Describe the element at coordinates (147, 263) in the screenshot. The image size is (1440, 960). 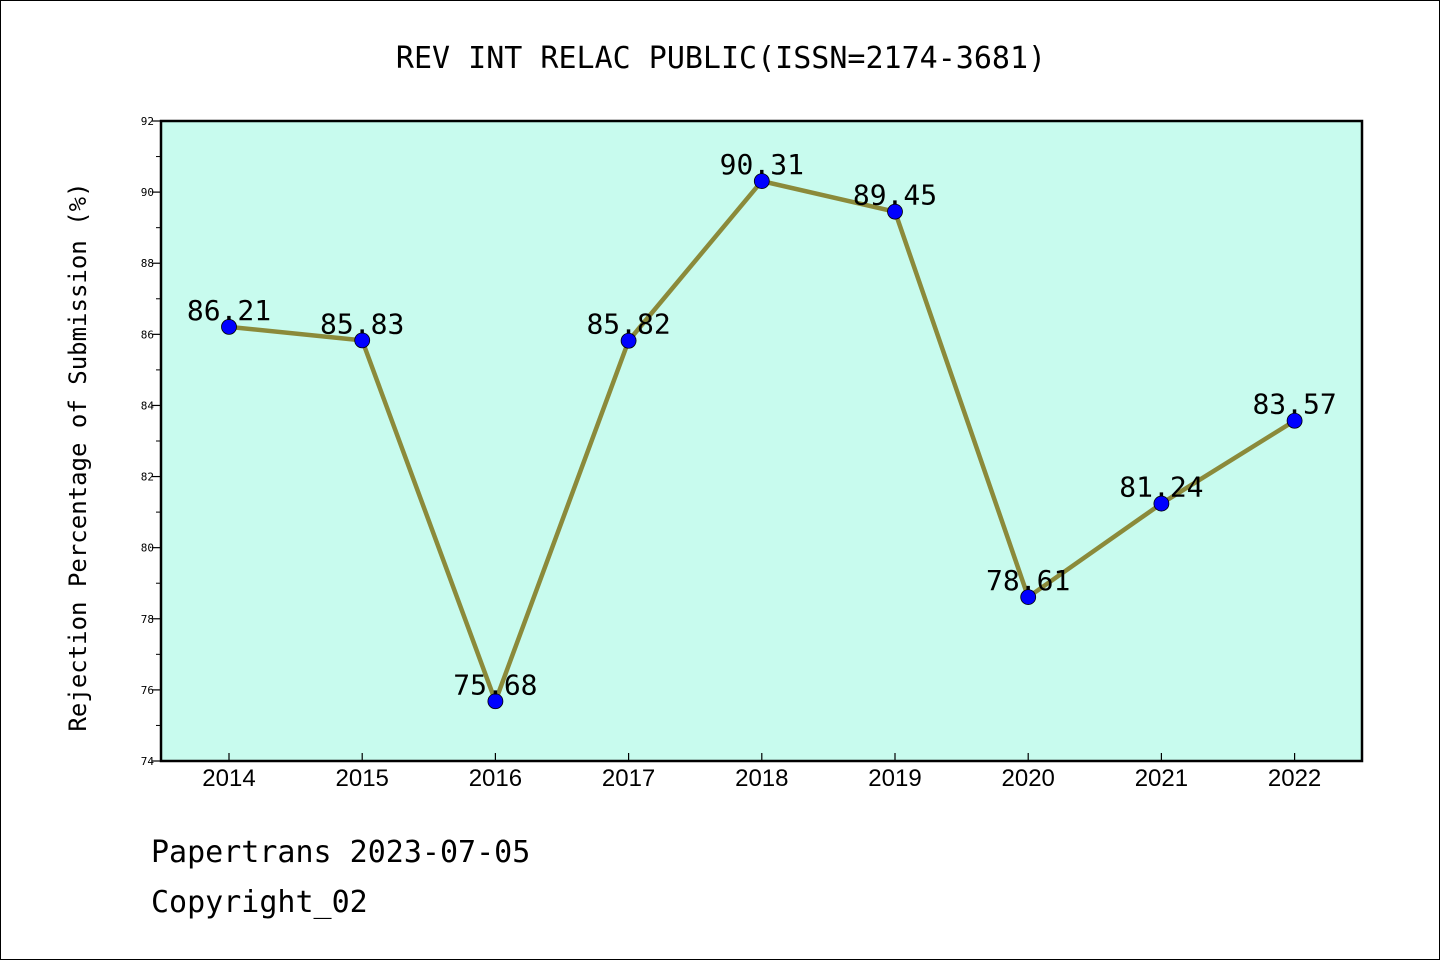
I see `y-tick-label: 88` at that location.